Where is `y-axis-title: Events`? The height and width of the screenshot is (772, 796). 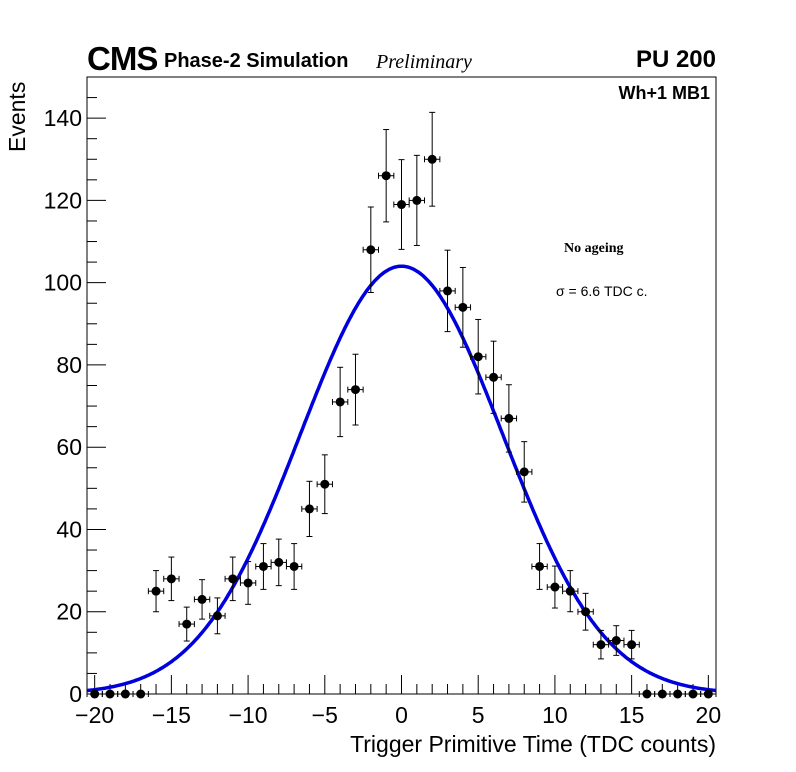
y-axis-title: Events is located at coordinates (17, 116).